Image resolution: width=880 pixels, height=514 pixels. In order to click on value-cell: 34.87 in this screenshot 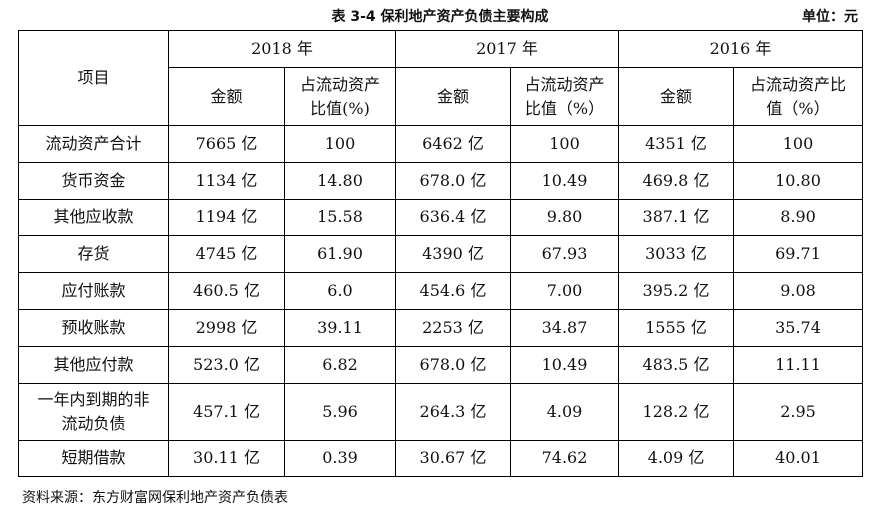, I will do `click(564, 327)`.